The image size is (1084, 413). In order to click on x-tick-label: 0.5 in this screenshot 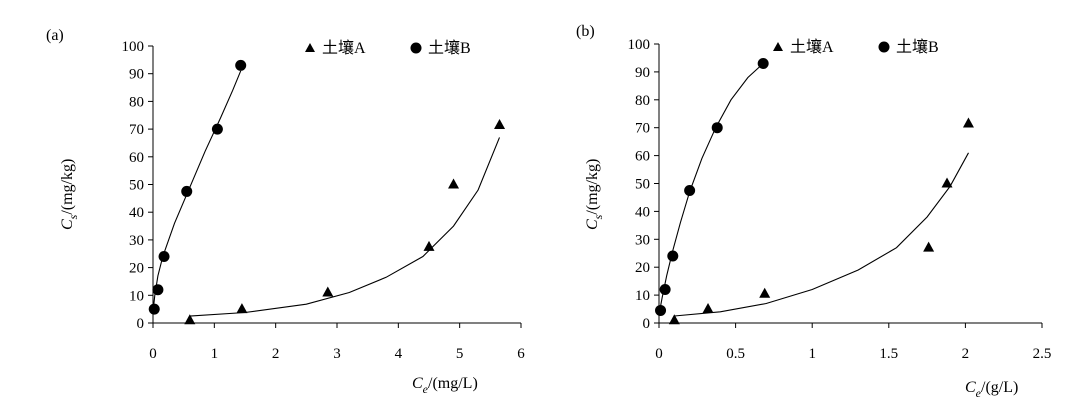, I will do `click(735, 354)`.